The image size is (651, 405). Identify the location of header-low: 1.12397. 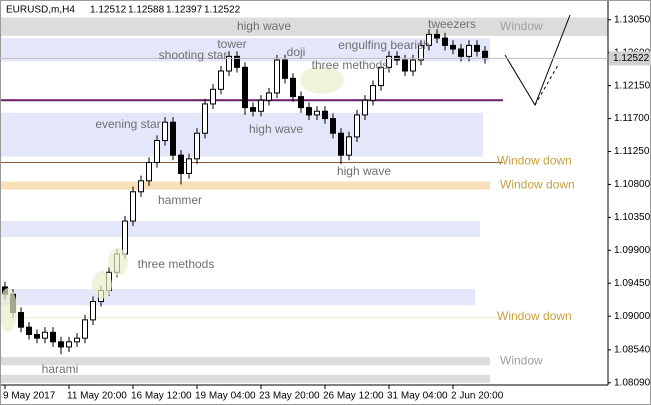
(184, 10).